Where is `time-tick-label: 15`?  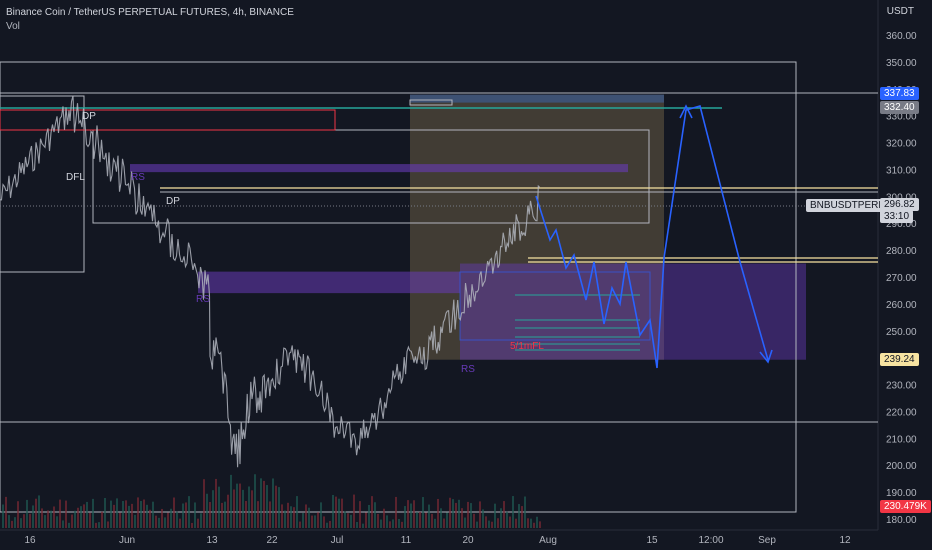 time-tick-label: 15 is located at coordinates (652, 540).